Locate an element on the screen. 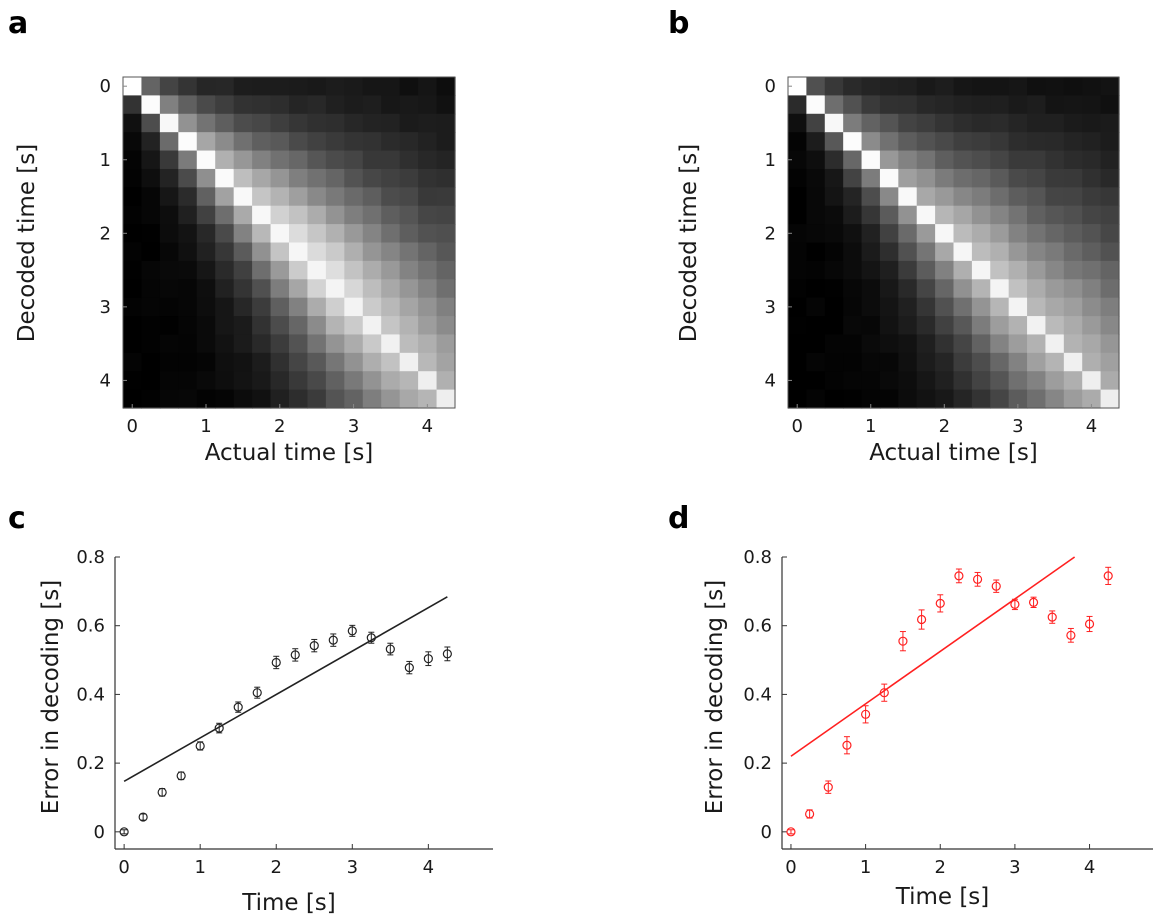  x-ticks-b: 0 1 2 3 4 is located at coordinates (944, 420).